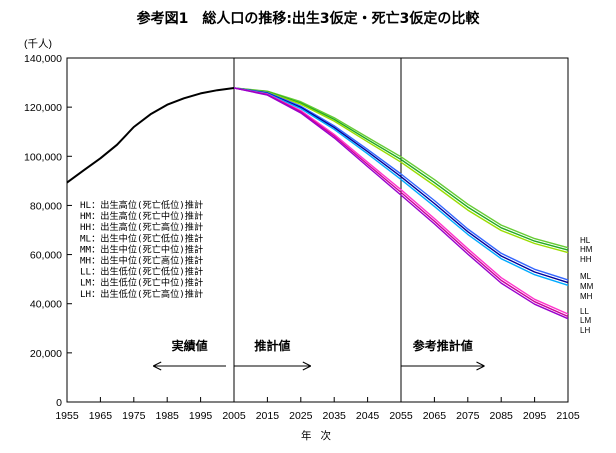  Describe the element at coordinates (335, 416) in the screenshot. I see `x-tick-label: 2035` at that location.